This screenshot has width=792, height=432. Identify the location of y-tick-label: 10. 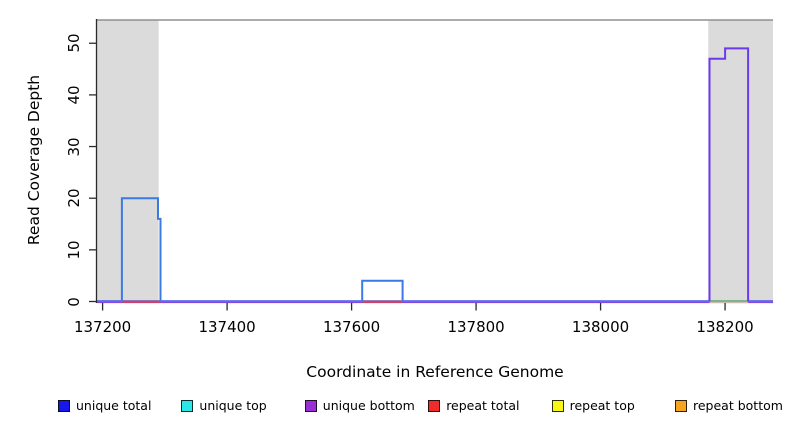
(74, 250).